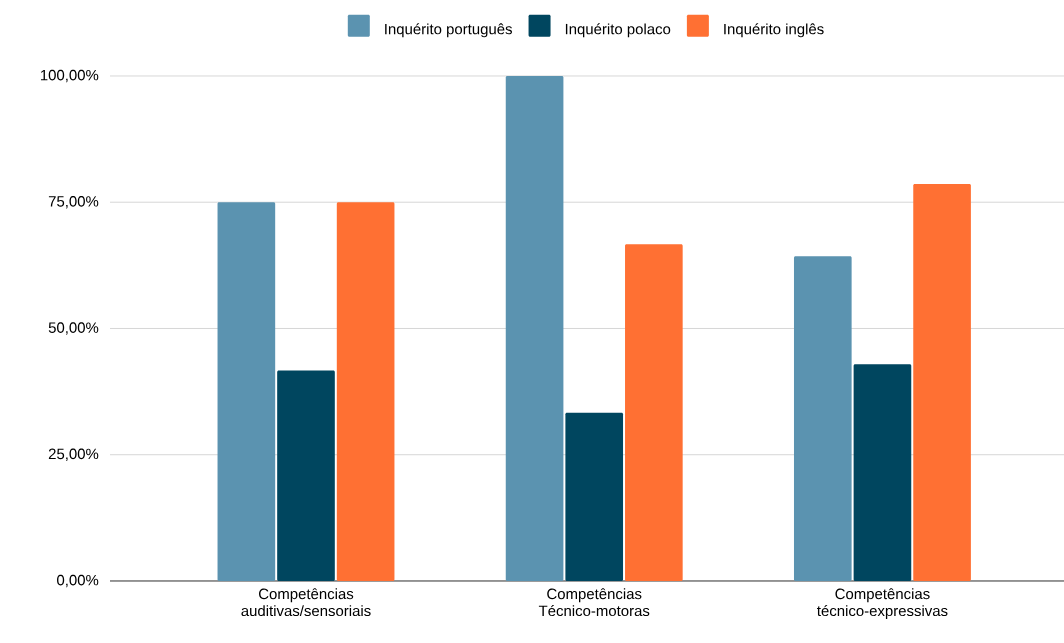 This screenshot has width=1064, height=643. Describe the element at coordinates (78, 581) in the screenshot. I see `y-tick-label: 0,00%` at that location.